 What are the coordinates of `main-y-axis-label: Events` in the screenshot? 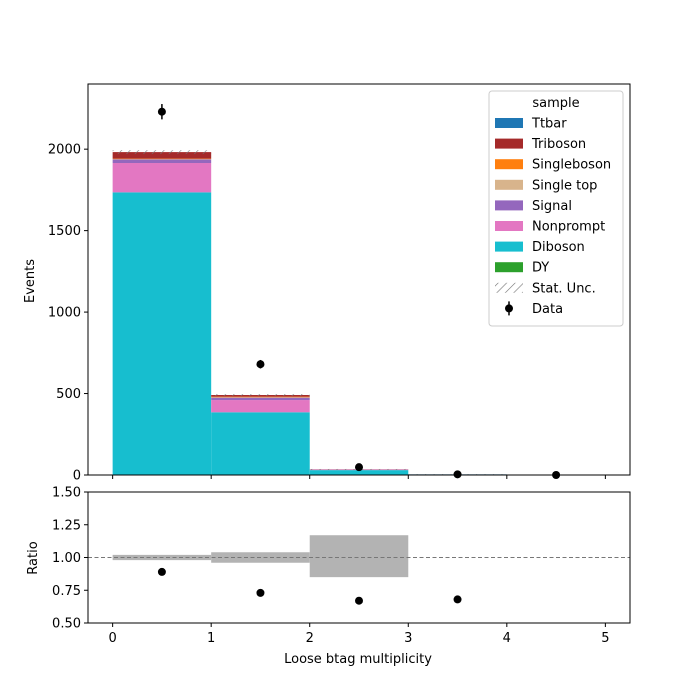 It's located at (30, 281).